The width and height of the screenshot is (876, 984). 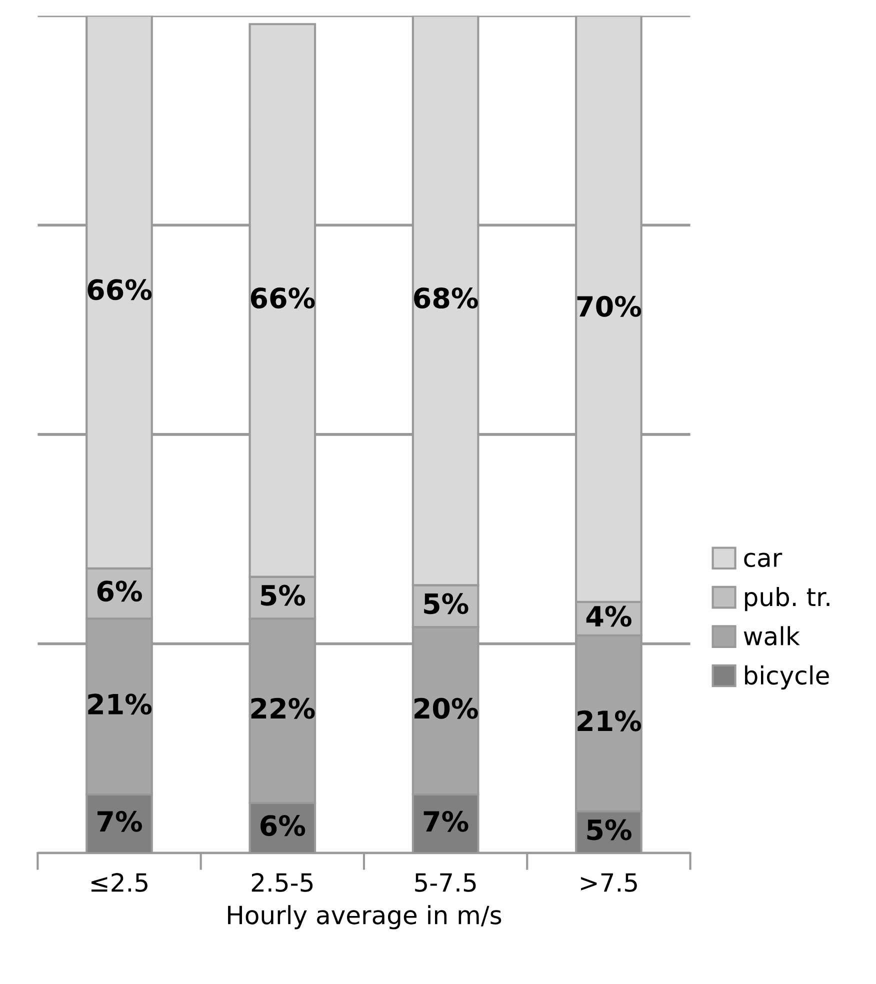 What do you see at coordinates (787, 677) in the screenshot?
I see `legend-label: bicycle` at bounding box center [787, 677].